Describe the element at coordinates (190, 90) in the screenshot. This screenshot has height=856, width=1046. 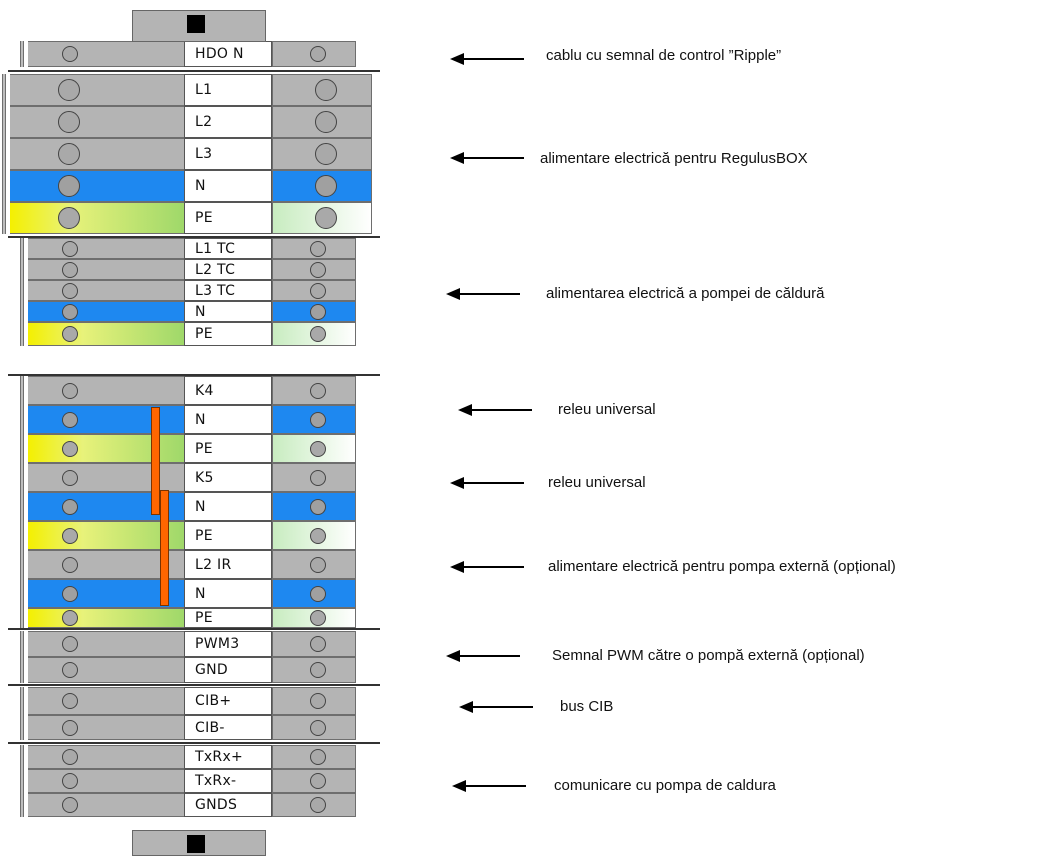
I see `terminal-row: L1` at that location.